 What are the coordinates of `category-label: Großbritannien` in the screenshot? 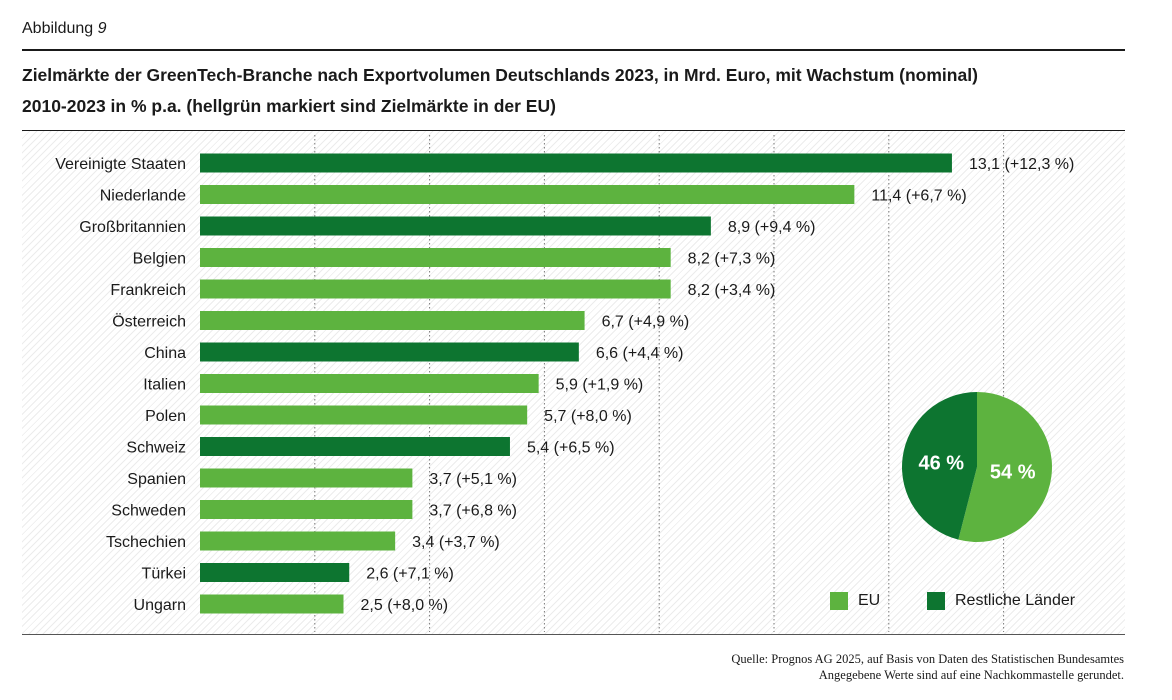 It's located at (132, 227).